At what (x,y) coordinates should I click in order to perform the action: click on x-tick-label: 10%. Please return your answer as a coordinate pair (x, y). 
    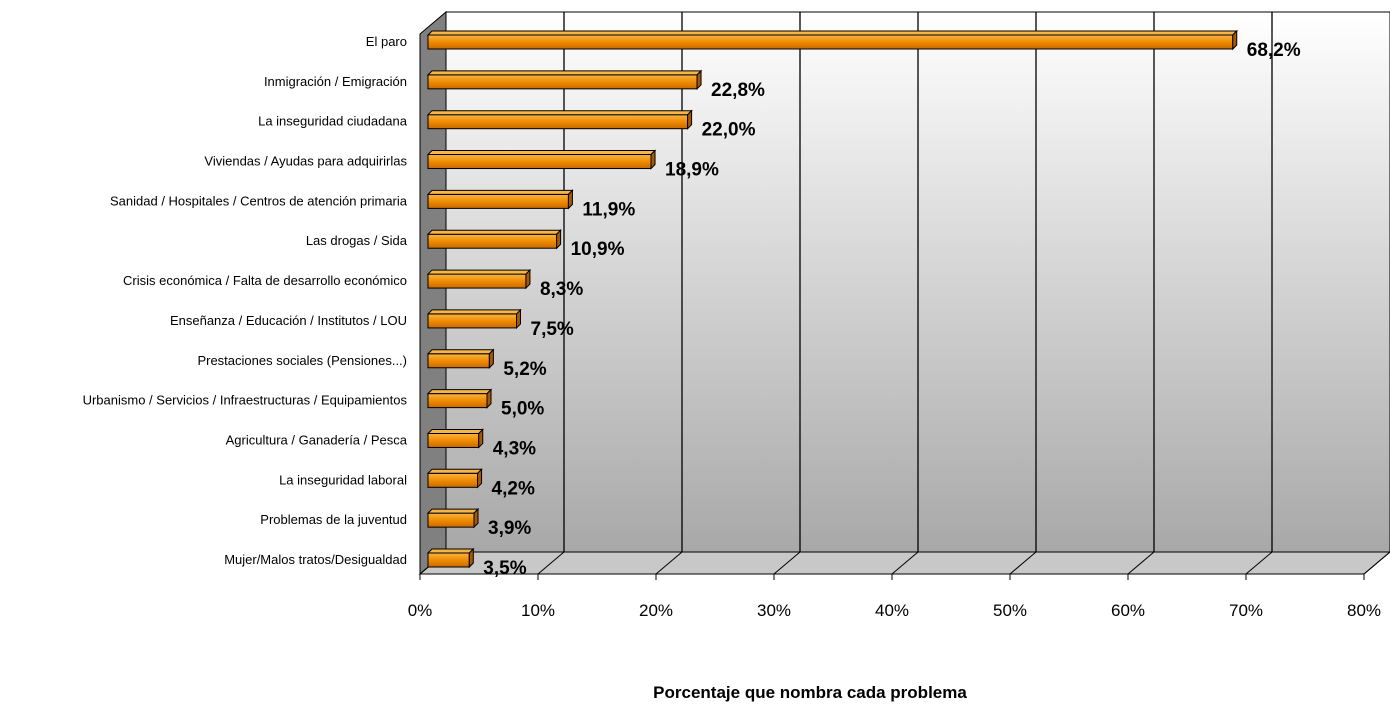
    Looking at the image, I should click on (538, 610).